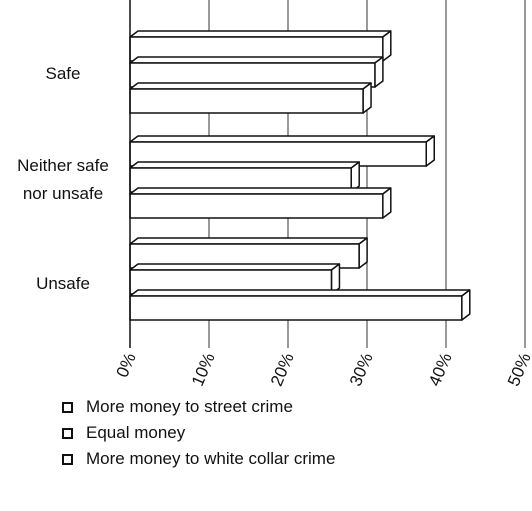 This screenshot has width=532, height=511. What do you see at coordinates (126, 365) in the screenshot?
I see `x-tick-label: 0%` at bounding box center [126, 365].